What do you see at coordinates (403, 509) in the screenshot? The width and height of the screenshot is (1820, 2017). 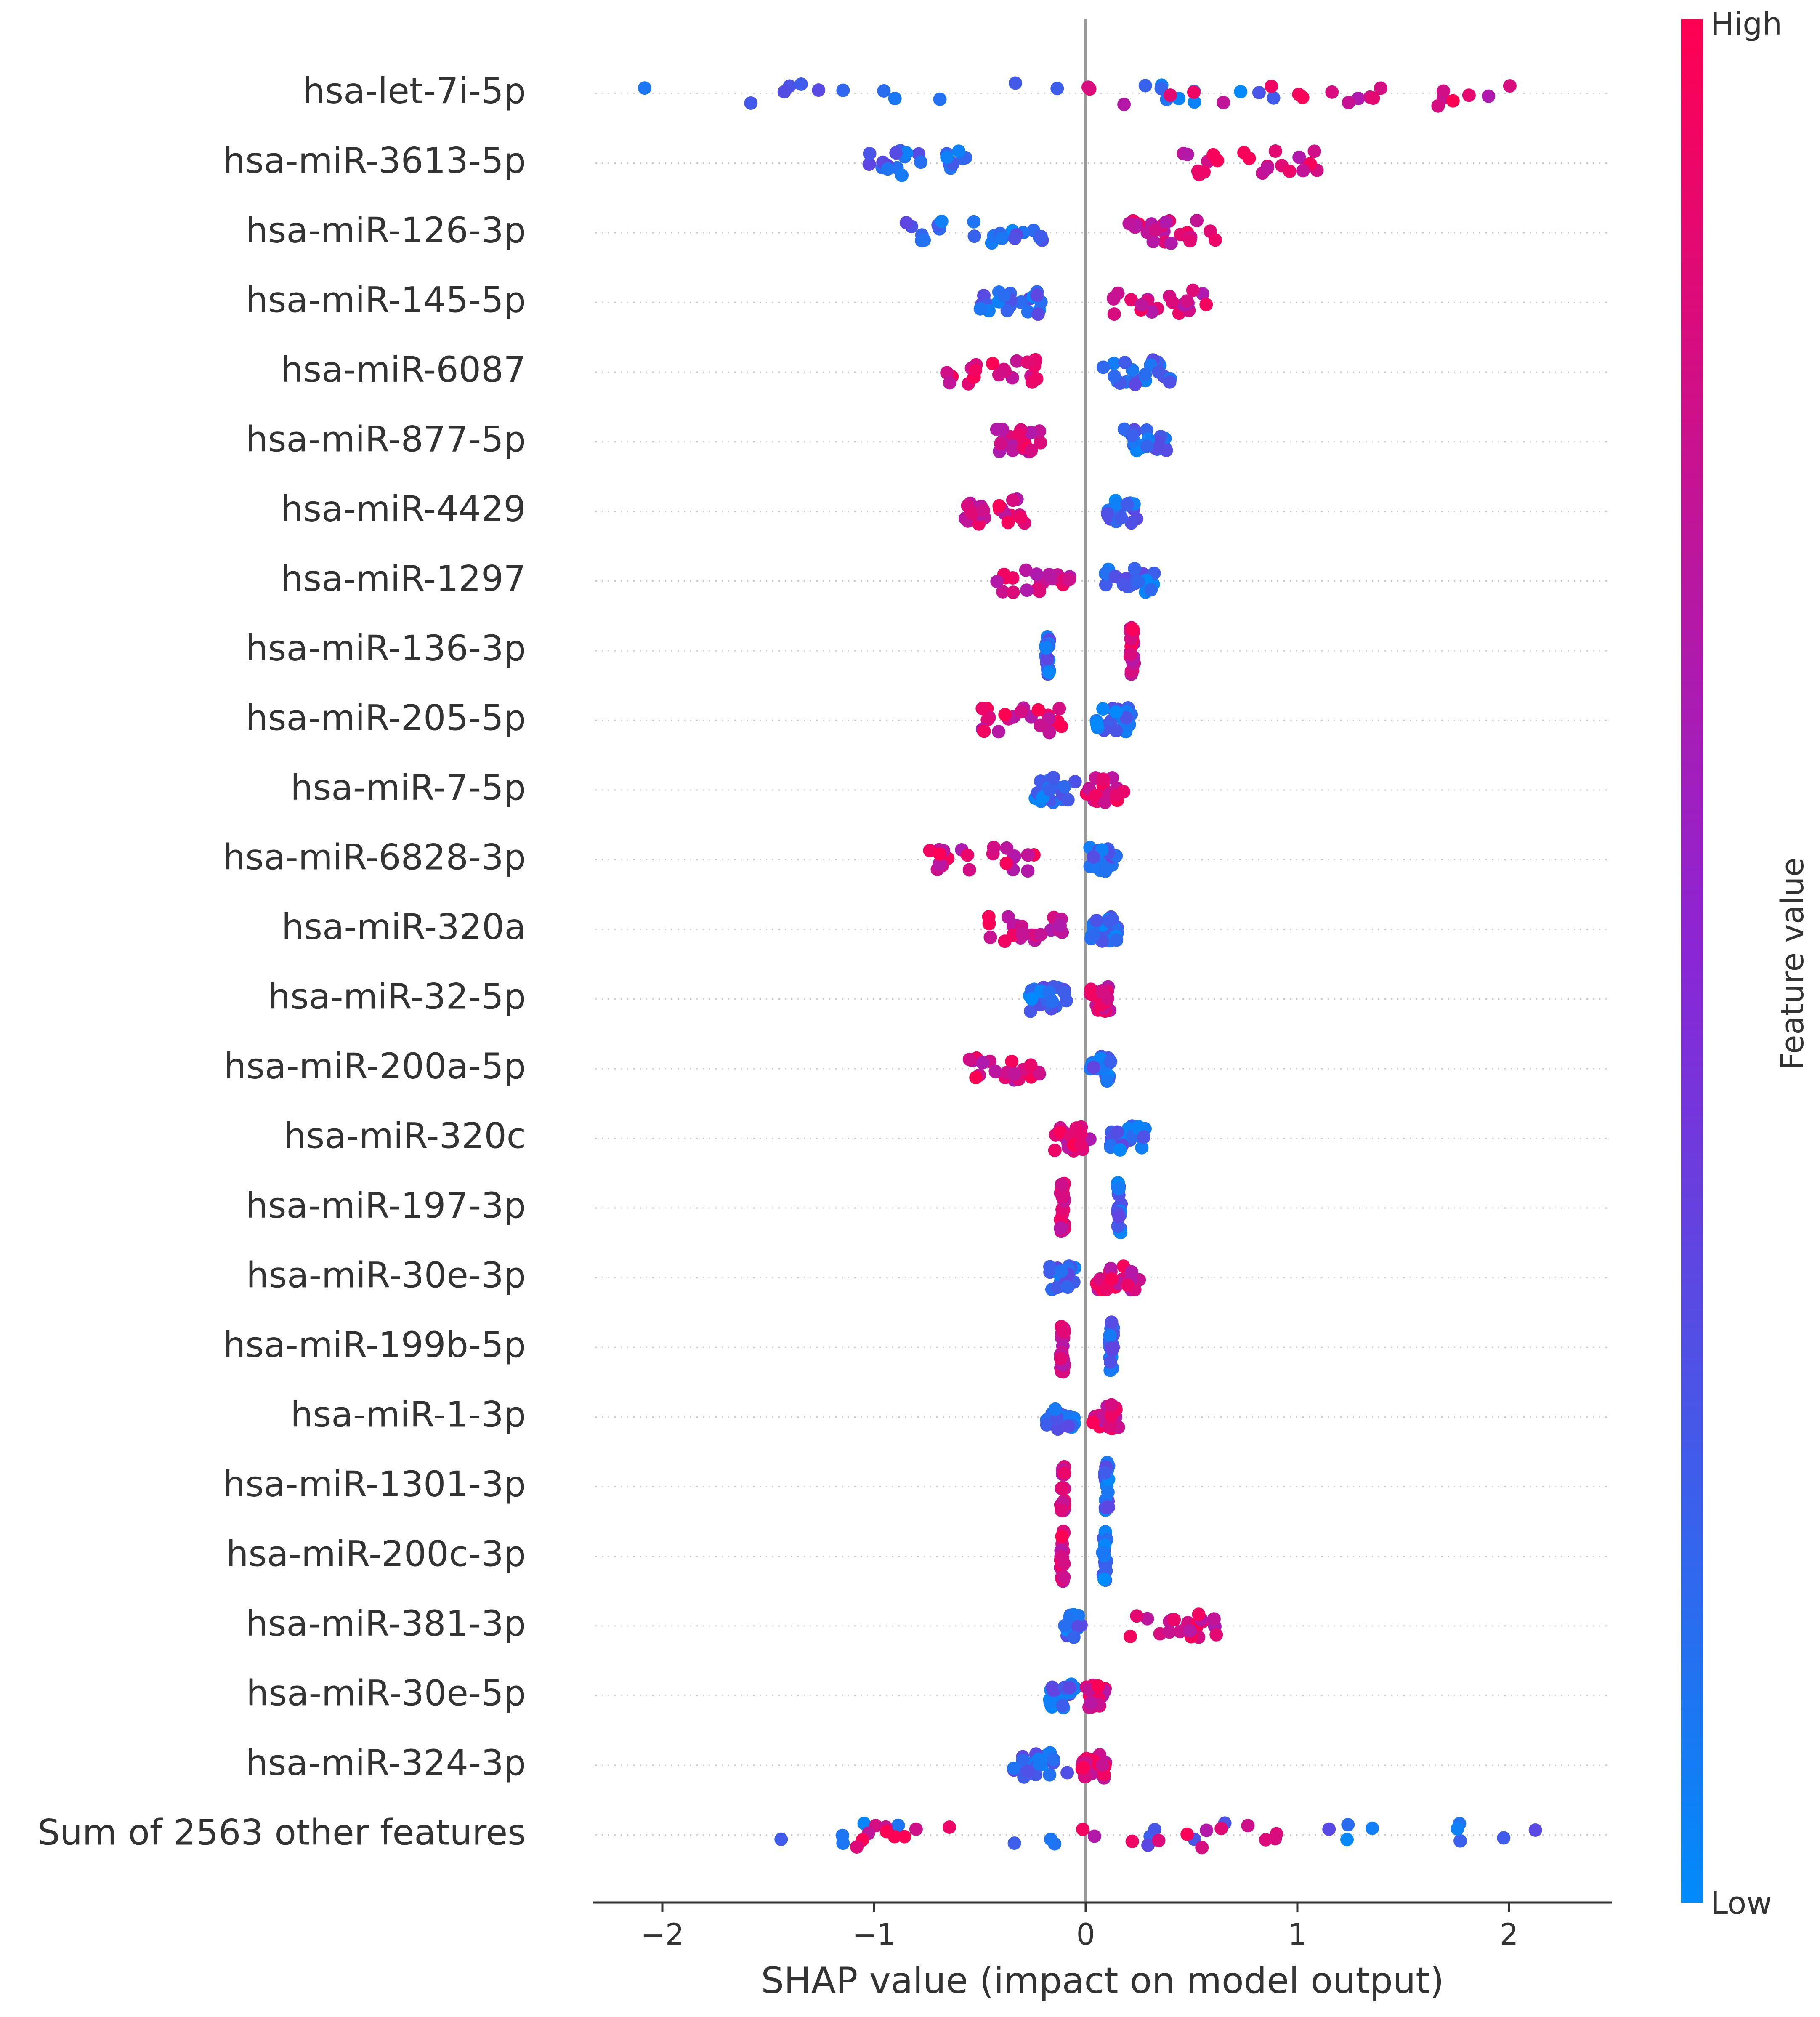 I see `feature-label: hsa-miR-4429` at bounding box center [403, 509].